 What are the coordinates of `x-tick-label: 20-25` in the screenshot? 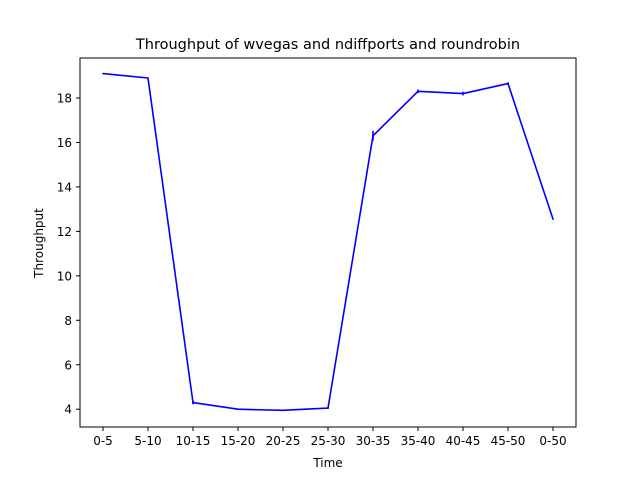 It's located at (283, 441).